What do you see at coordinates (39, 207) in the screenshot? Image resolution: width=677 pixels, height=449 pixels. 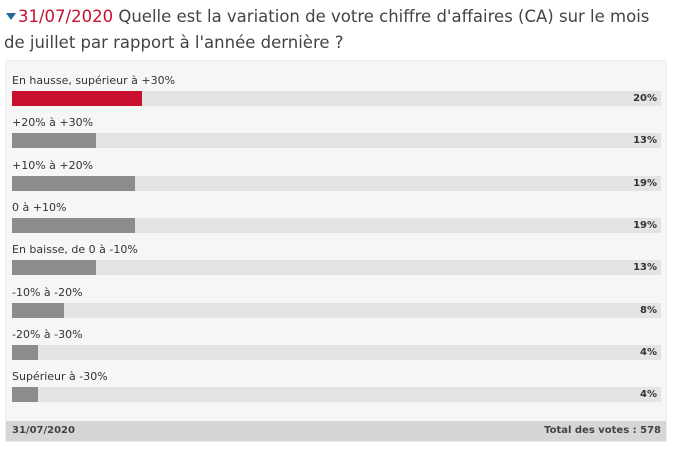 I see `option-label: 0 à +10%` at bounding box center [39, 207].